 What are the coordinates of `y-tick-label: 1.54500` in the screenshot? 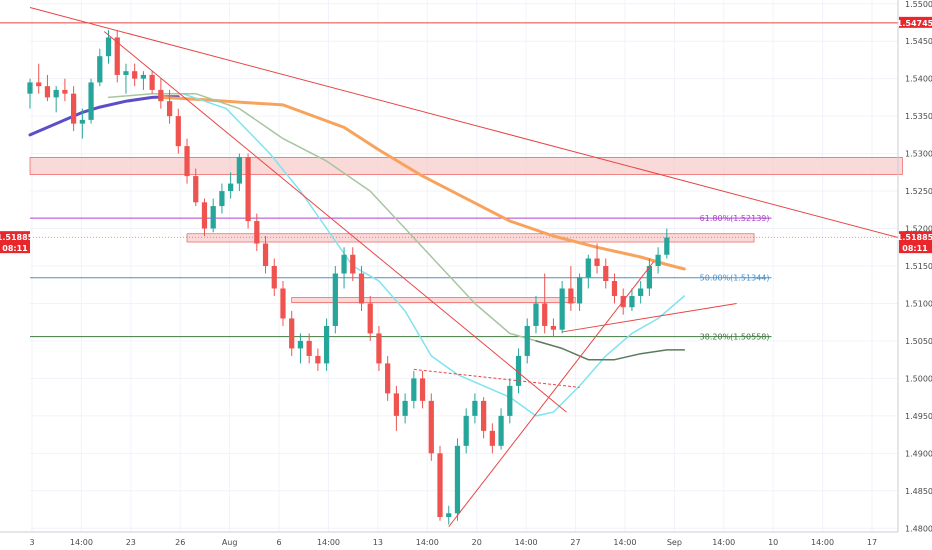 It's located at (918, 41).